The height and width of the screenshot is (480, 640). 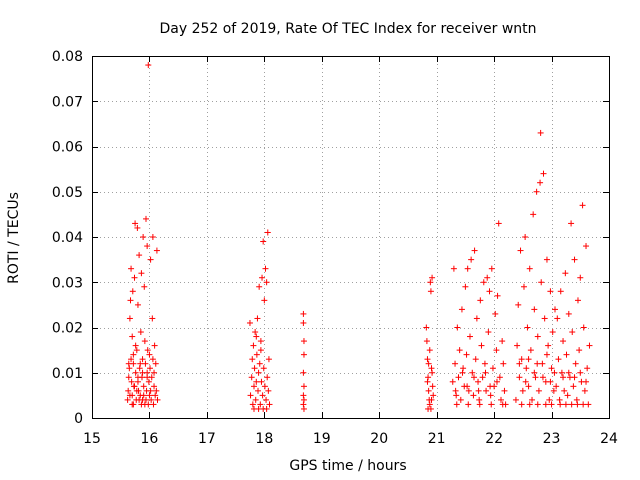 What do you see at coordinates (494, 439) in the screenshot?
I see `x-tick-label: 22` at bounding box center [494, 439].